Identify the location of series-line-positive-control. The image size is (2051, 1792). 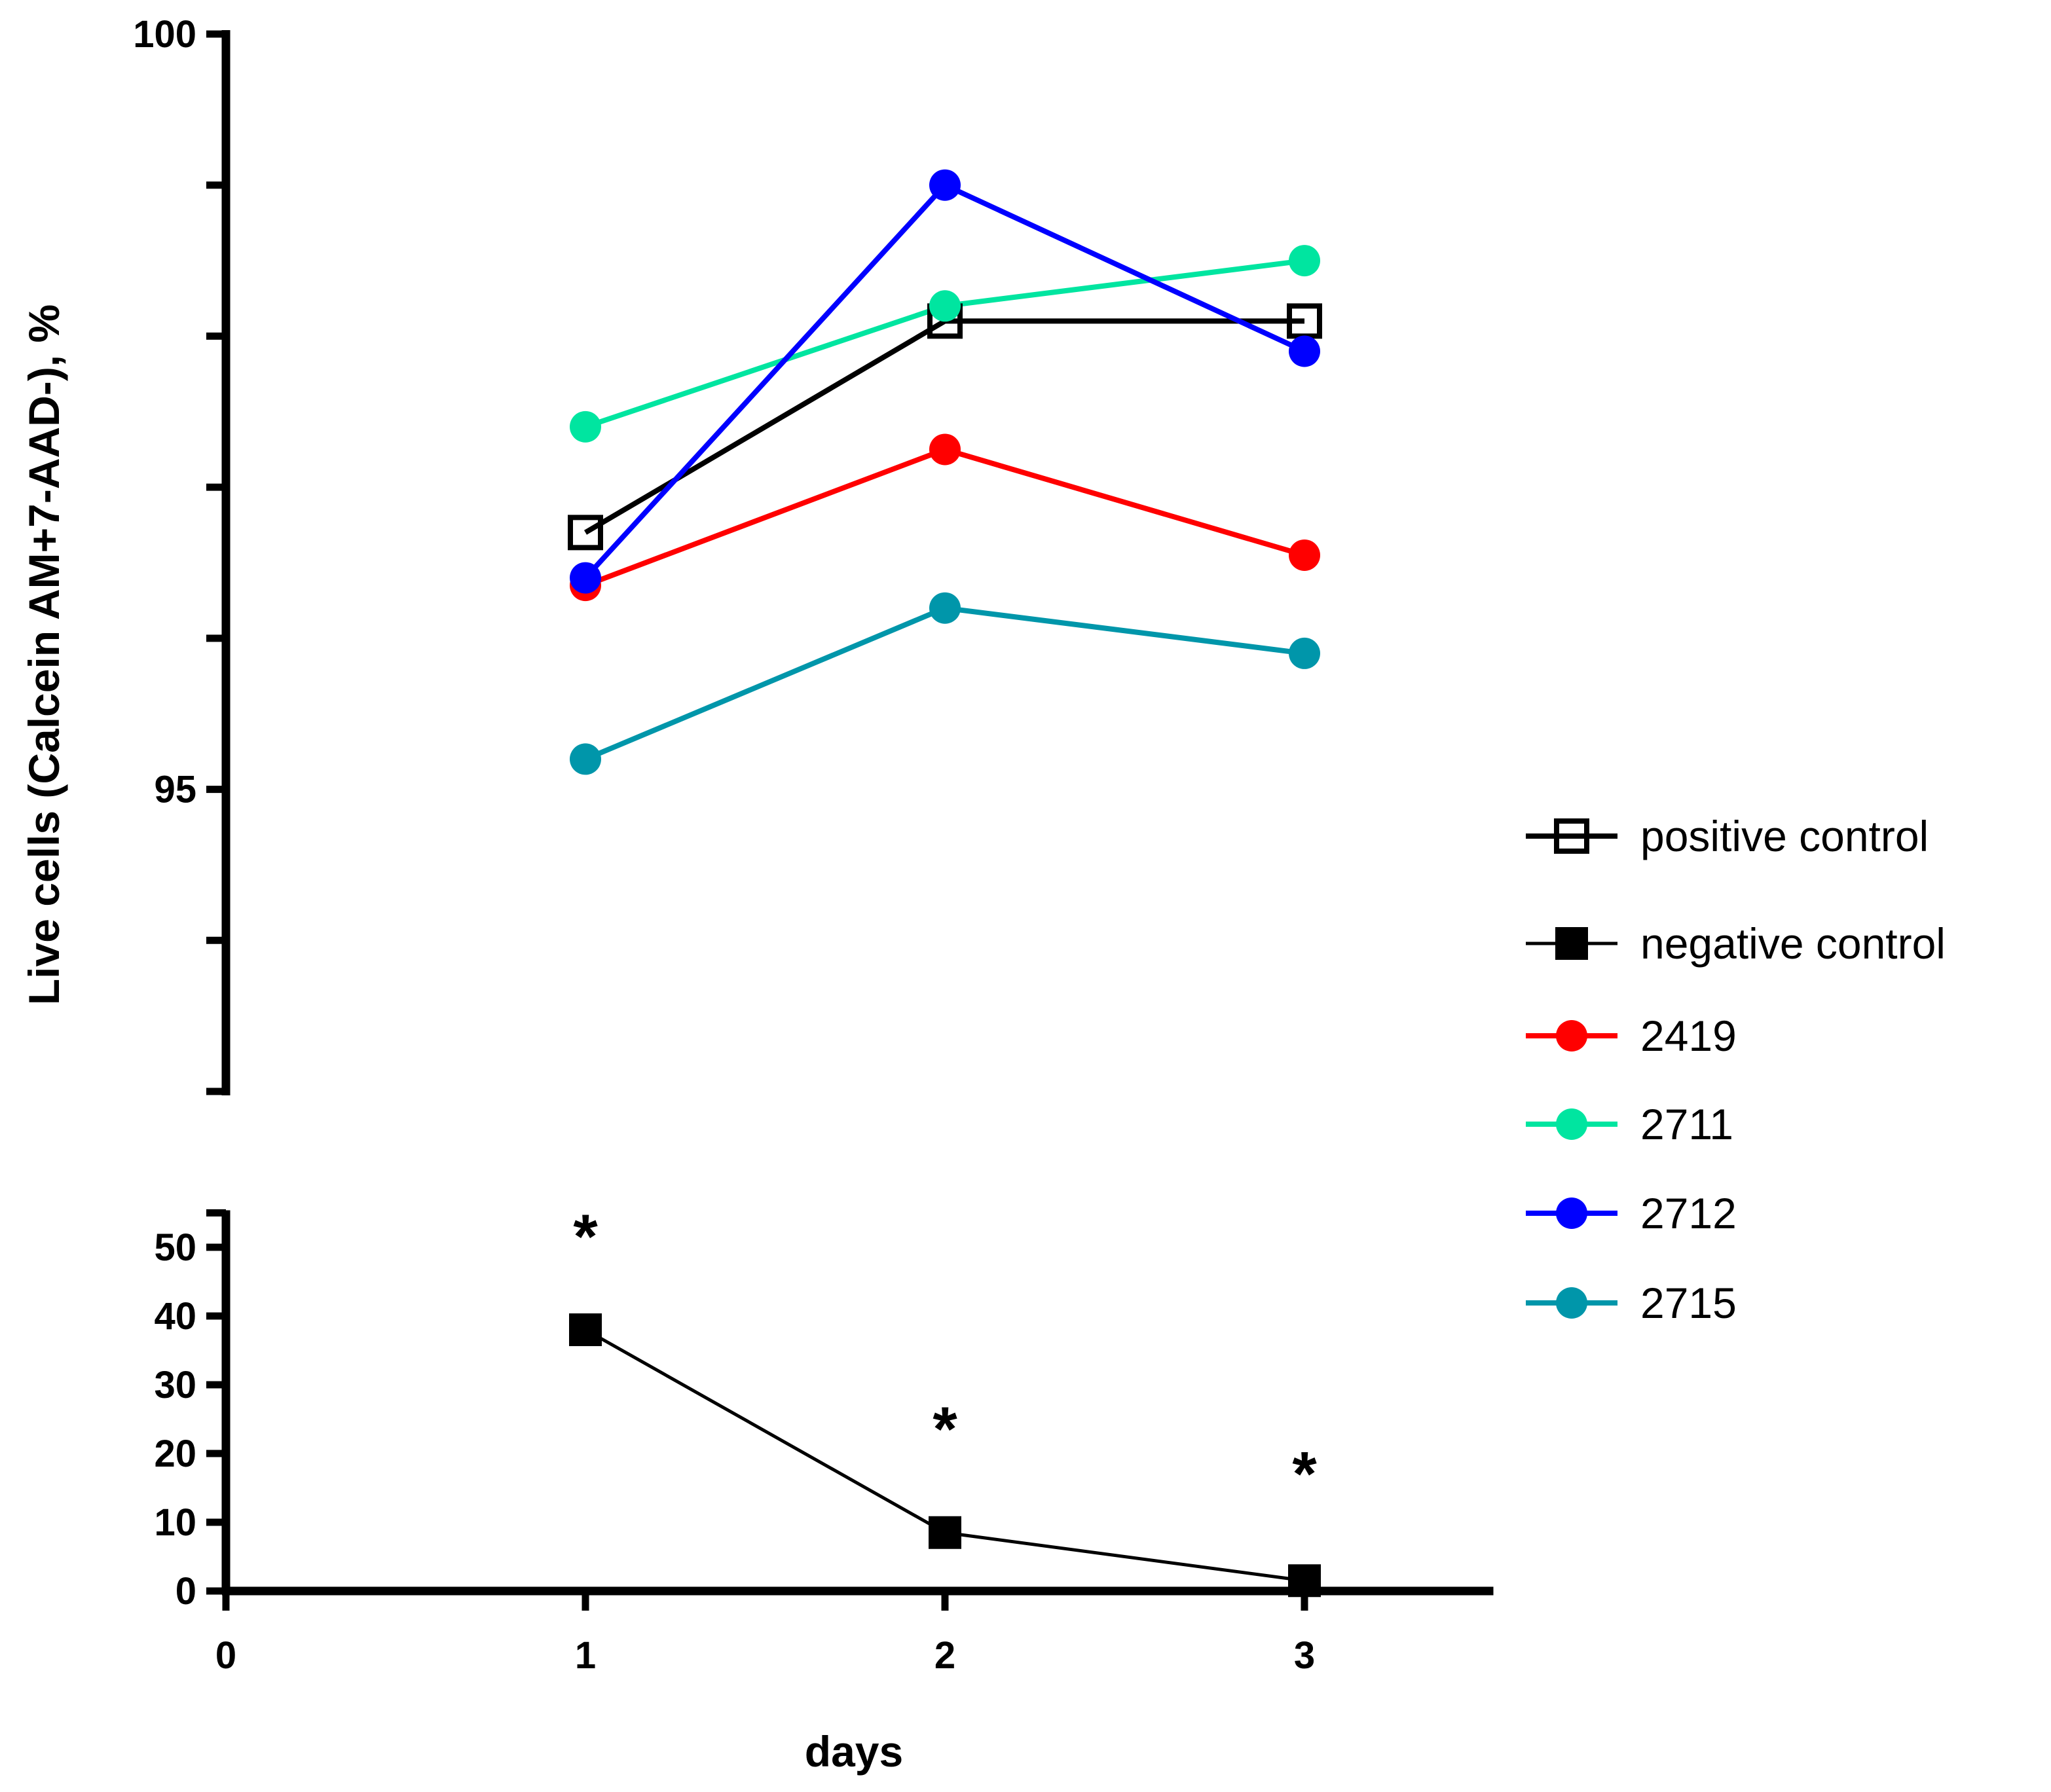
(943, 427).